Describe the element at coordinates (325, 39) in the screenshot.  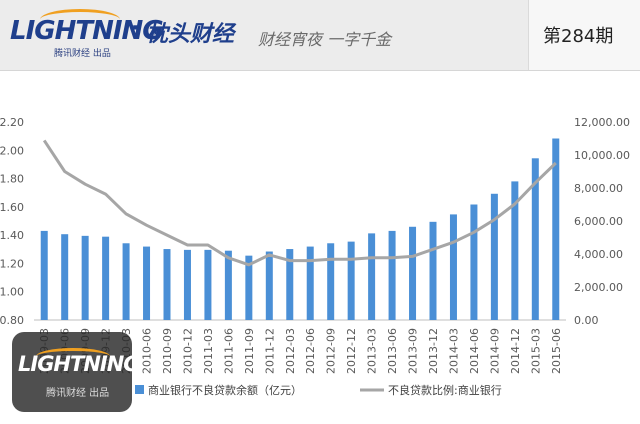
I see `brand-slogan: 财经宵夜 一字千金` at that location.